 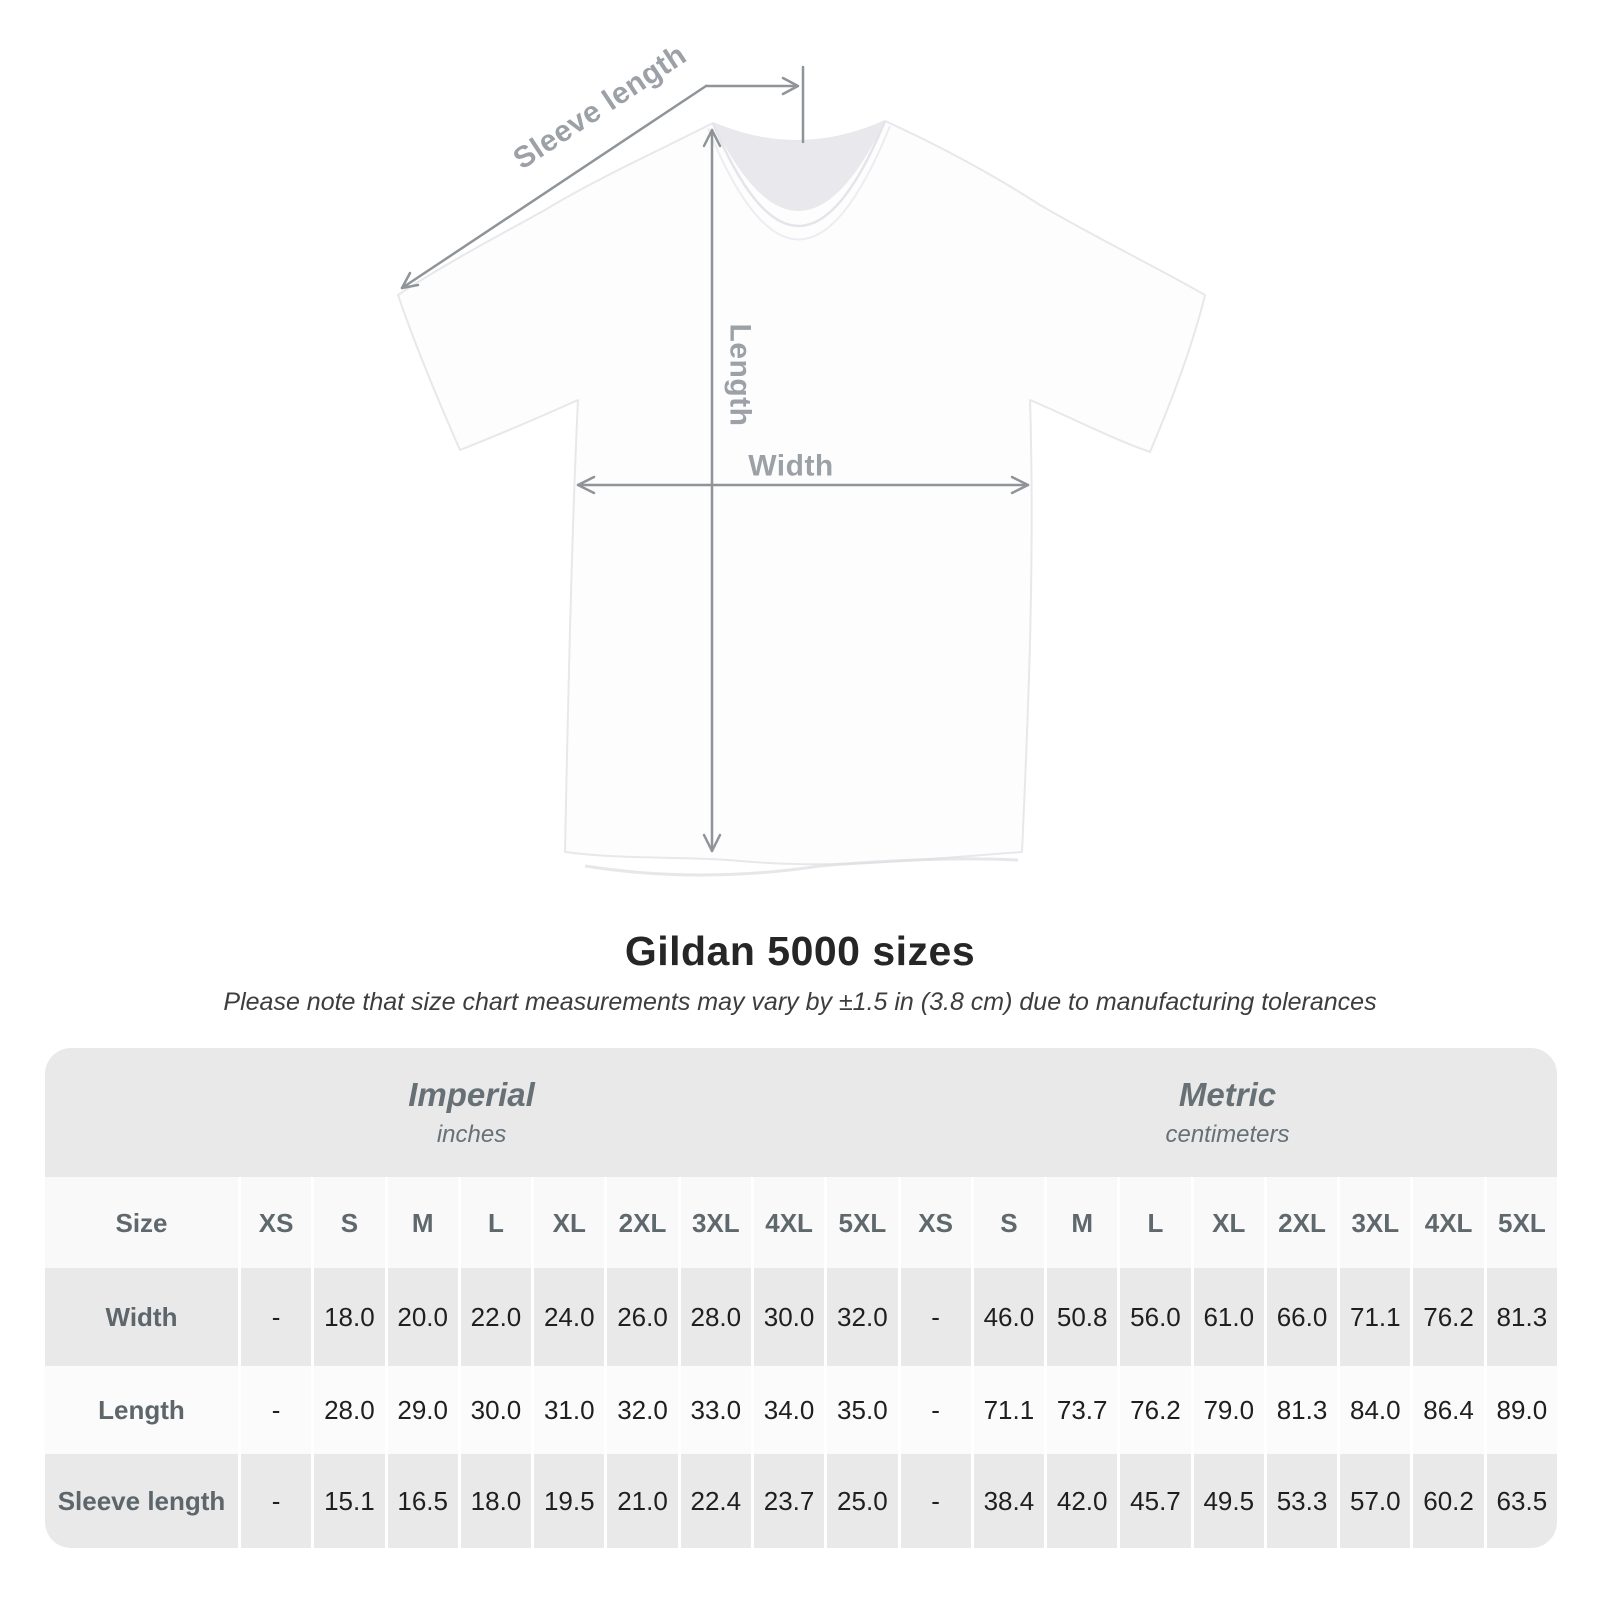 I want to click on size-value-cell: 22.0, so click(x=496, y=1317).